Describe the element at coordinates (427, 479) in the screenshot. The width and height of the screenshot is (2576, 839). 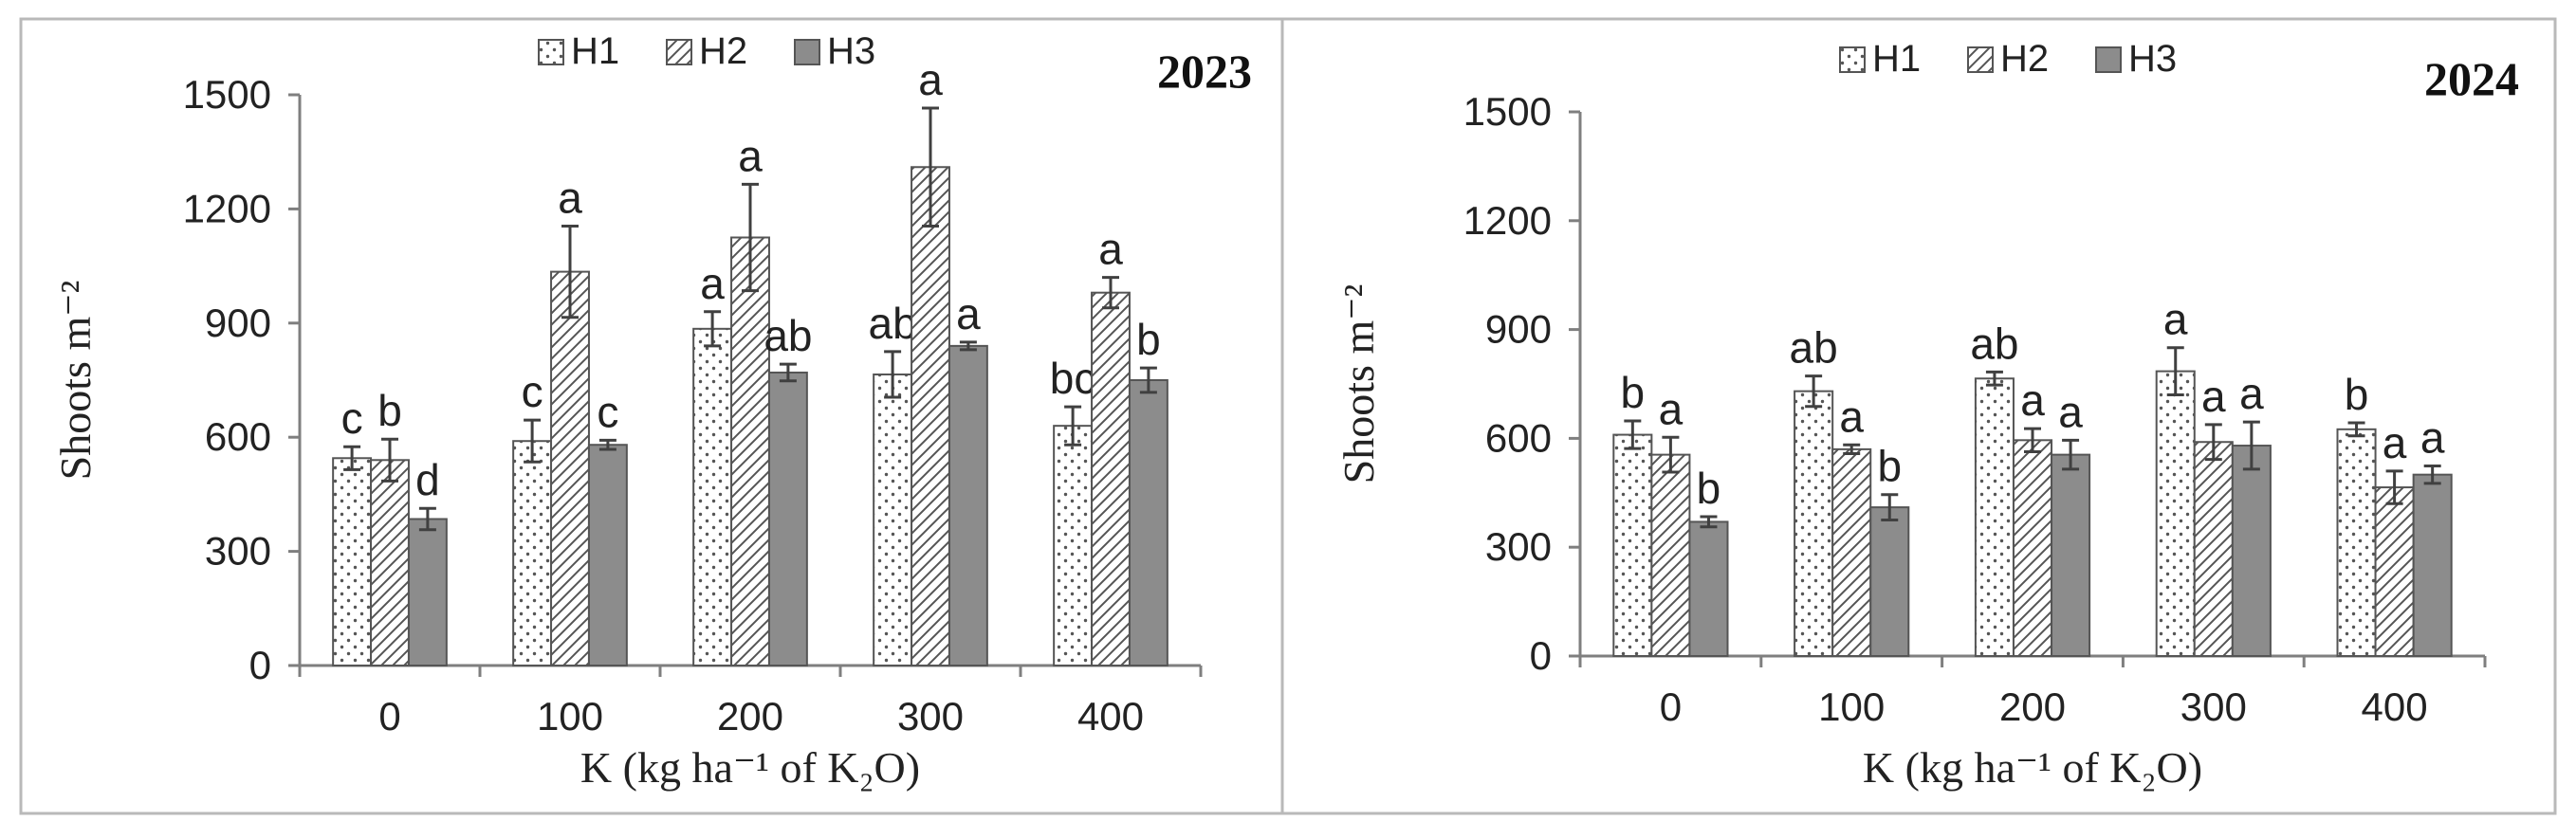
I see `significance-letter: d` at that location.